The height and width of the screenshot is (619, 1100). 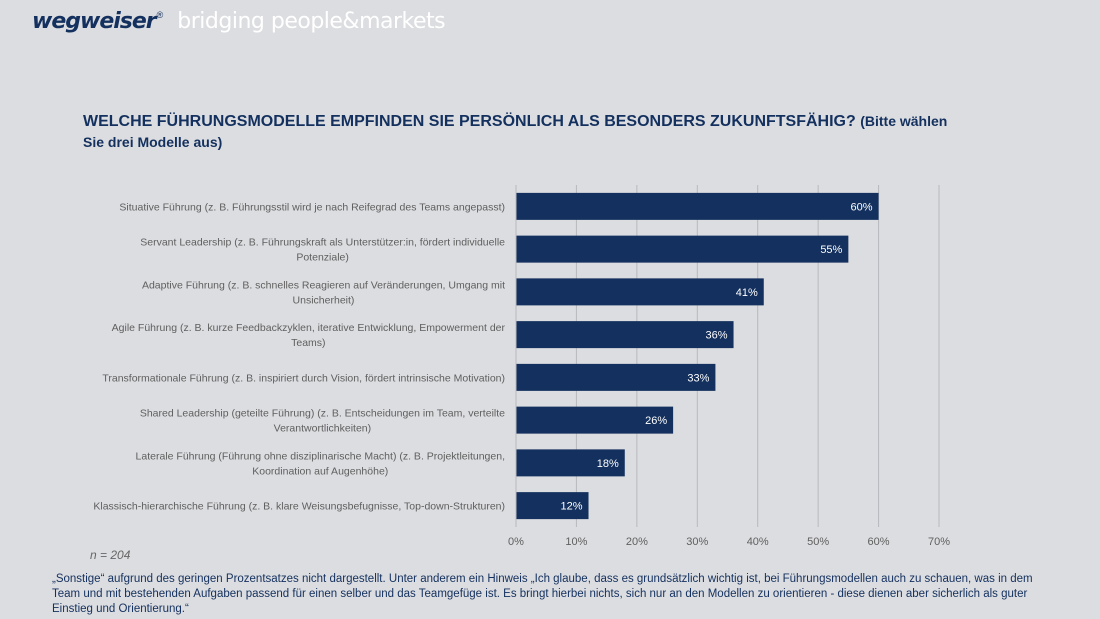 I want to click on x-tick-label: 70%, so click(x=939, y=542).